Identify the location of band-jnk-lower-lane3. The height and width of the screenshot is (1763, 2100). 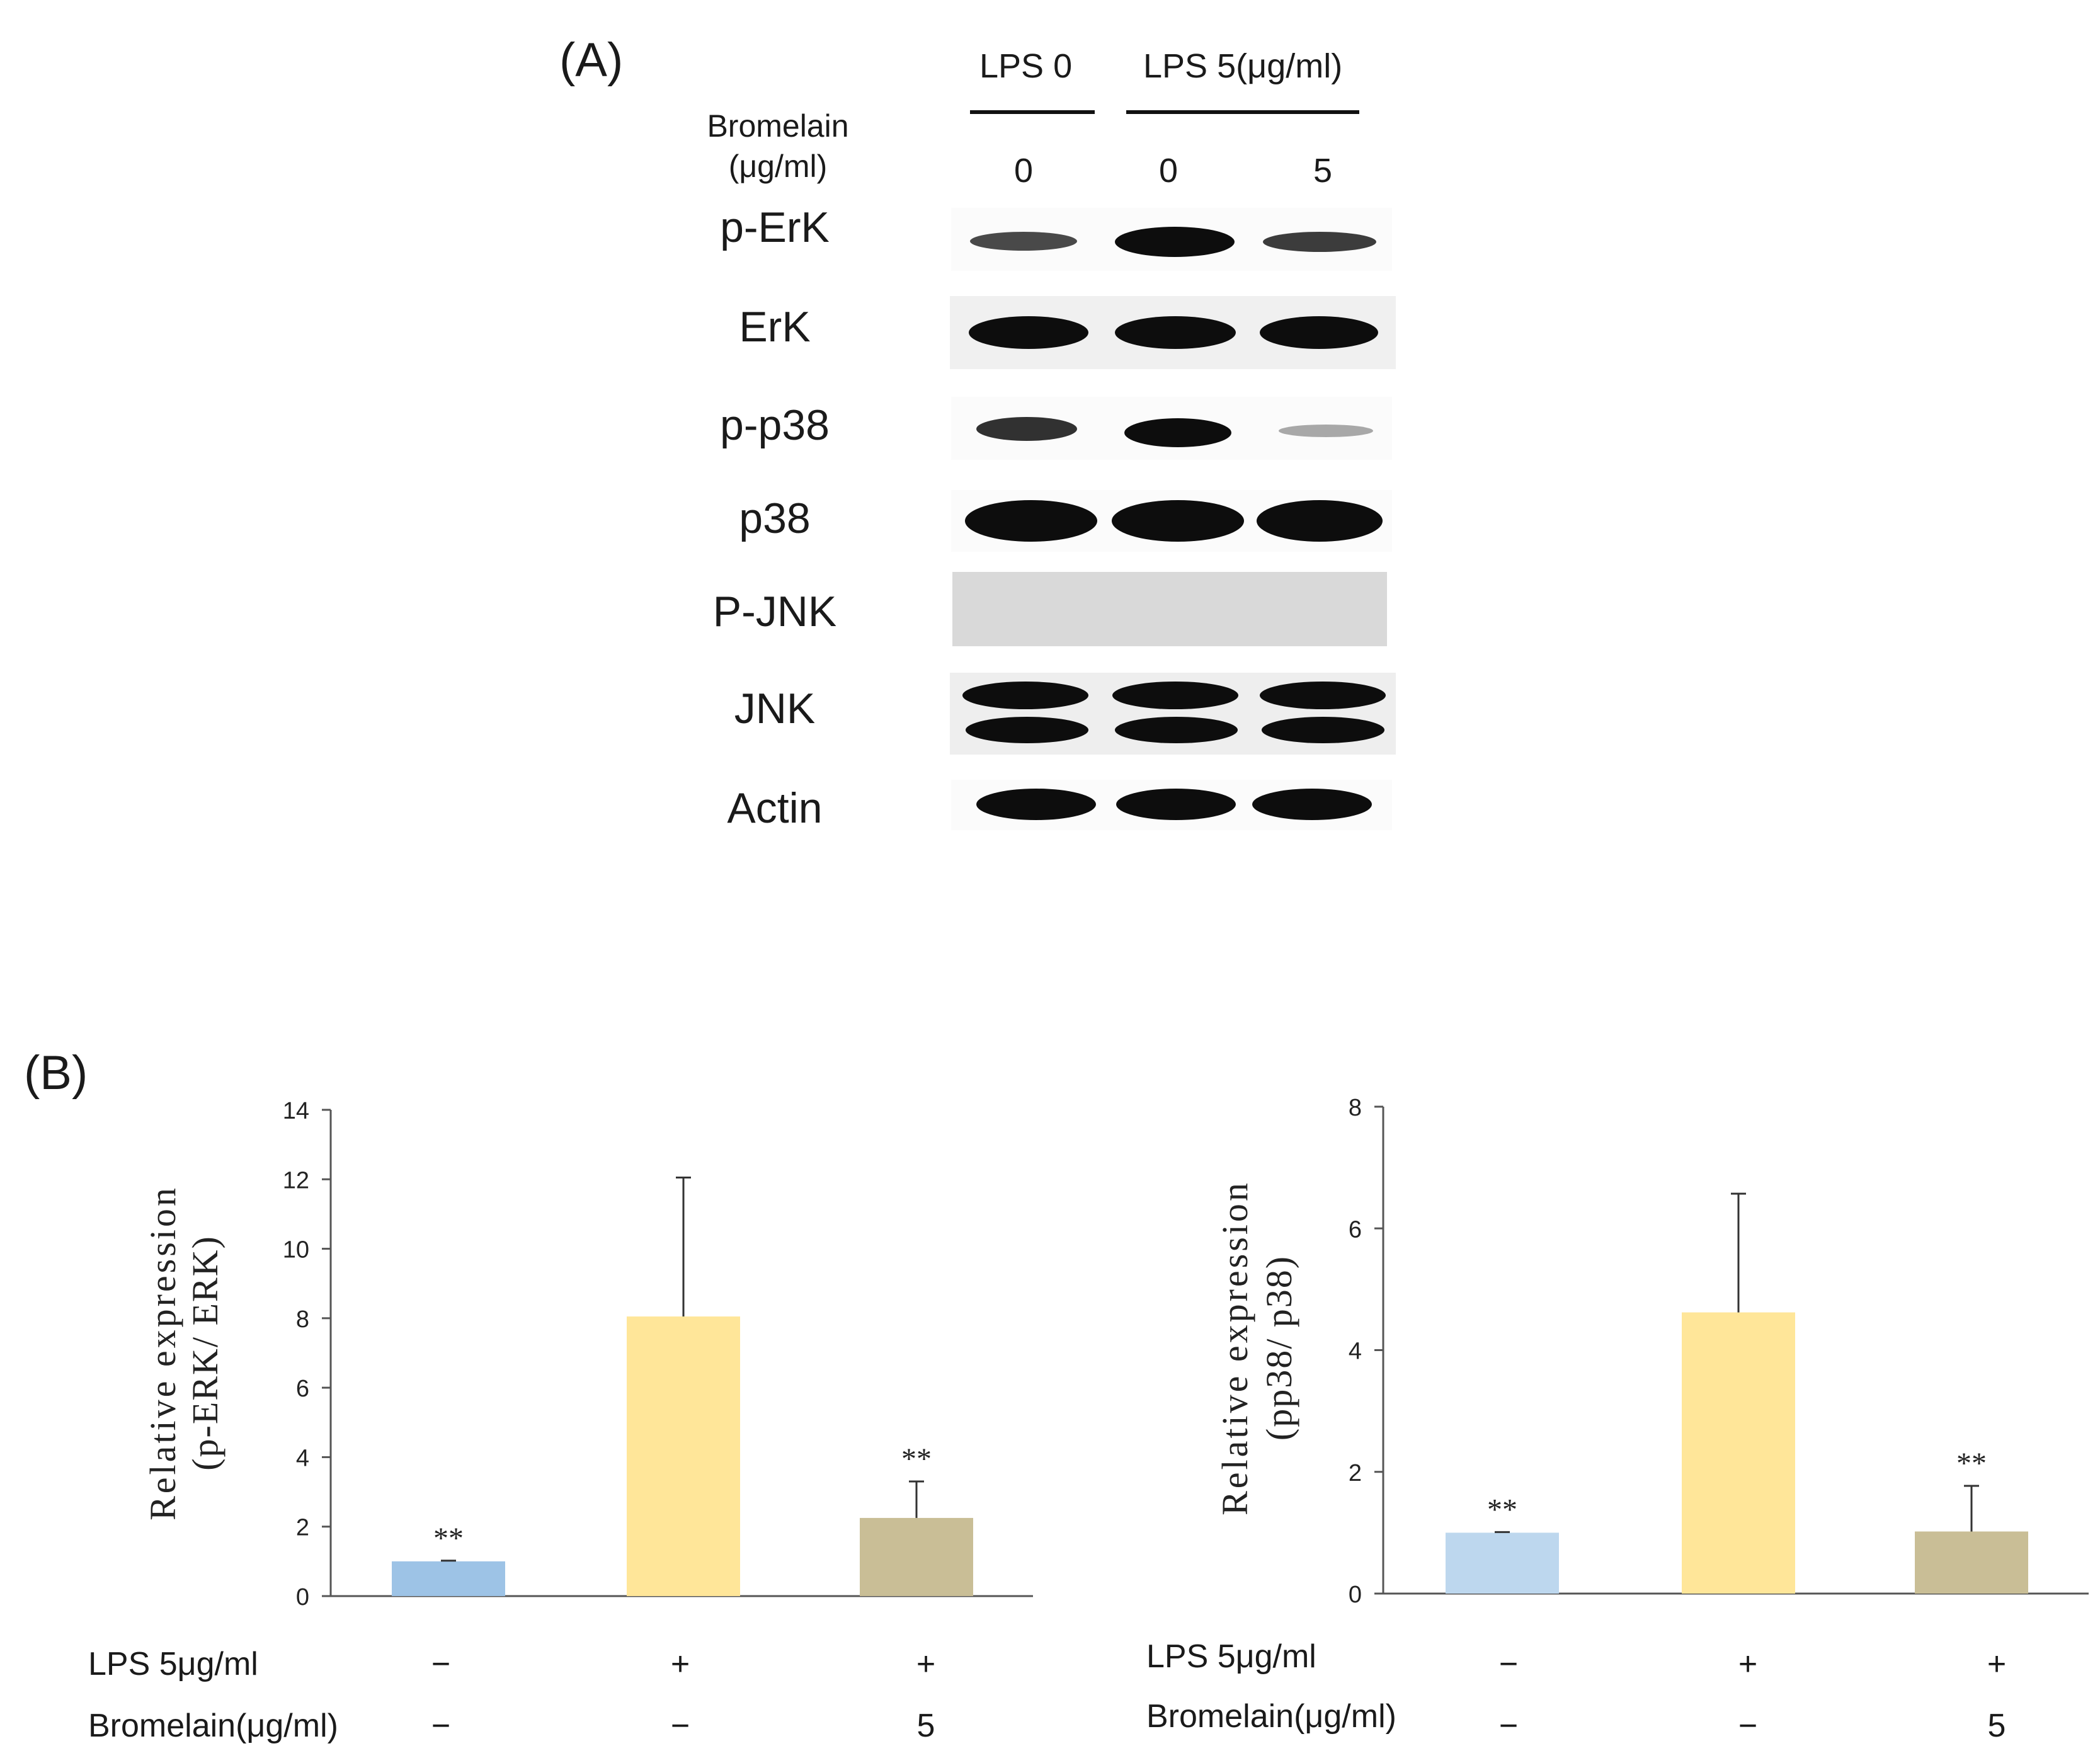
(1323, 730).